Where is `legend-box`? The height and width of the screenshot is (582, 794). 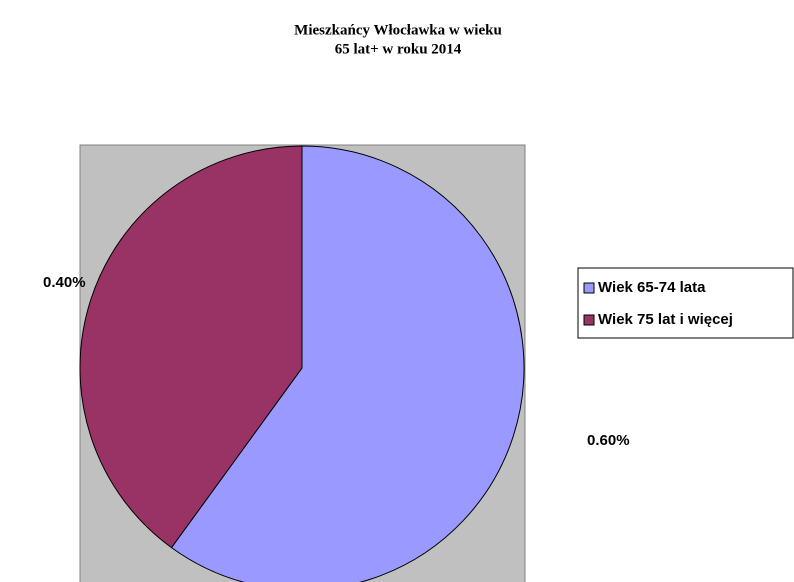
legend-box is located at coordinates (685, 303).